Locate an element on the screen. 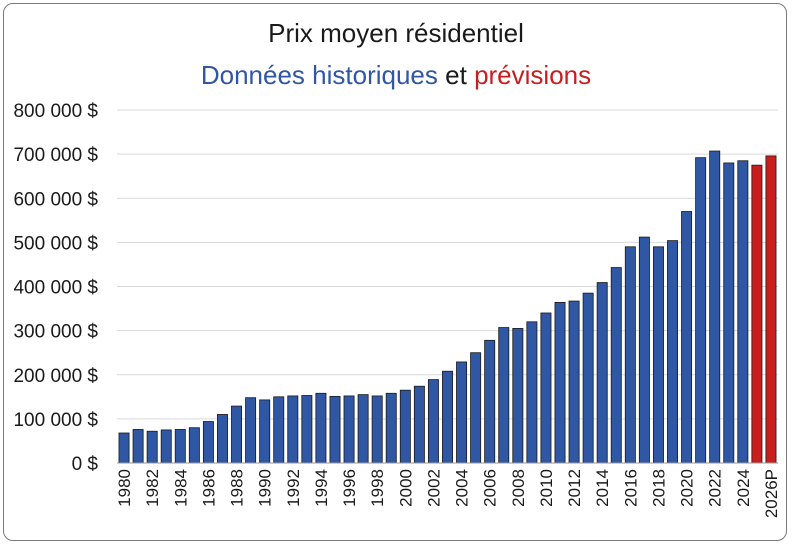 The height and width of the screenshot is (546, 792). x-tick-label: 1994 is located at coordinates (321, 488).